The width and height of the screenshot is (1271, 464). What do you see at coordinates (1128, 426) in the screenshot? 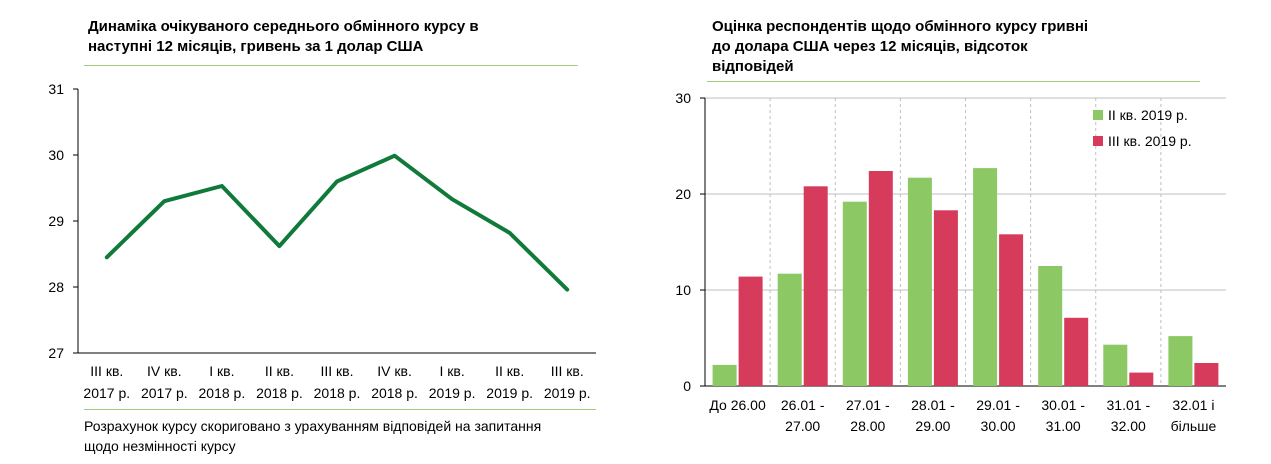
I see `right-x-tick-label: 32.00` at bounding box center [1128, 426].